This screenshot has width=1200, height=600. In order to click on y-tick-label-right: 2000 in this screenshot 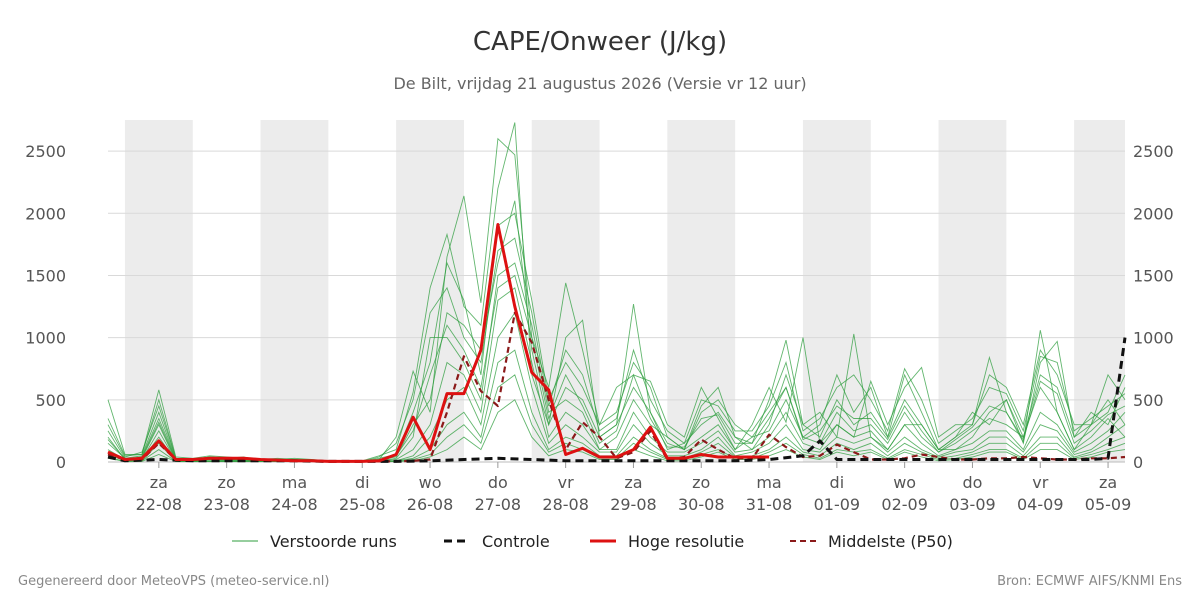, I will do `click(1153, 213)`.